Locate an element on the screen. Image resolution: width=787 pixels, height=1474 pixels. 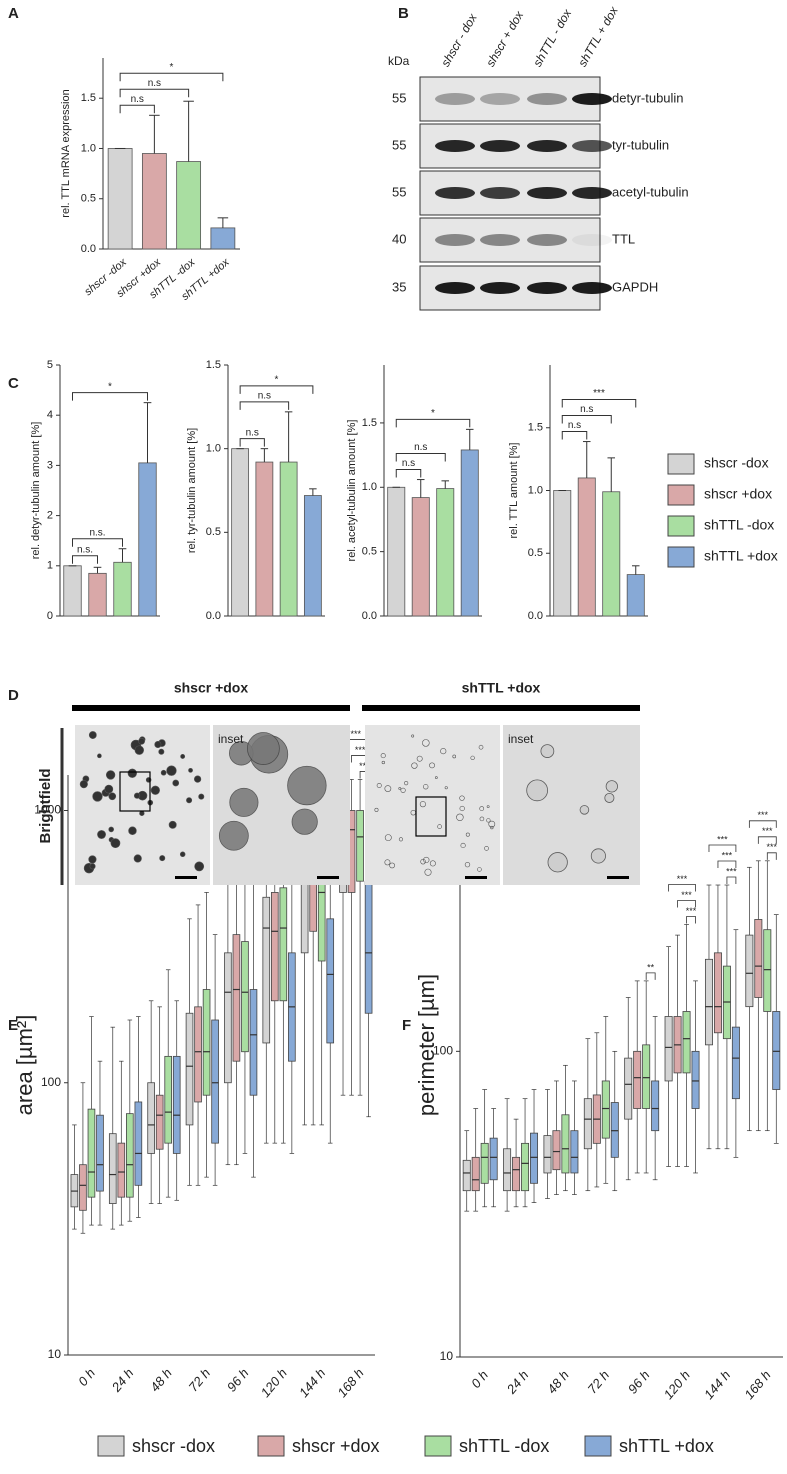
legend-swatch is located at coordinates (681, 495).